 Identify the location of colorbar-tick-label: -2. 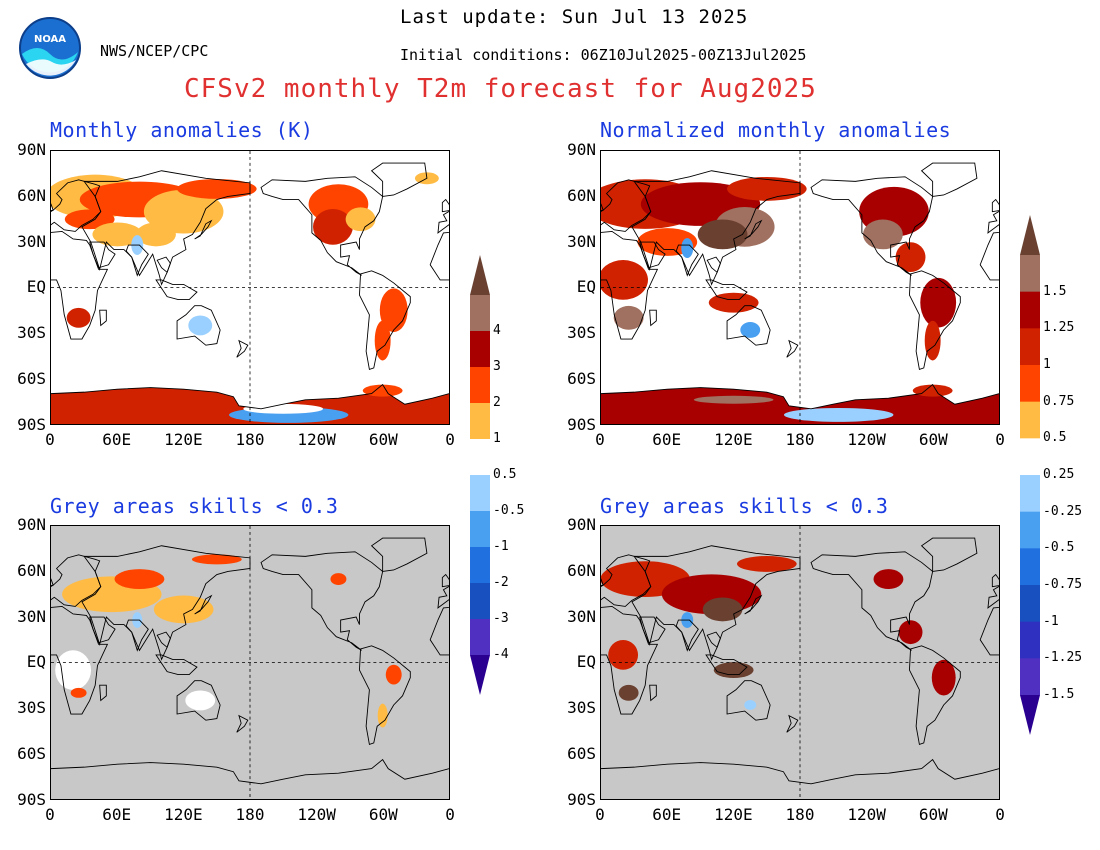
(501, 582).